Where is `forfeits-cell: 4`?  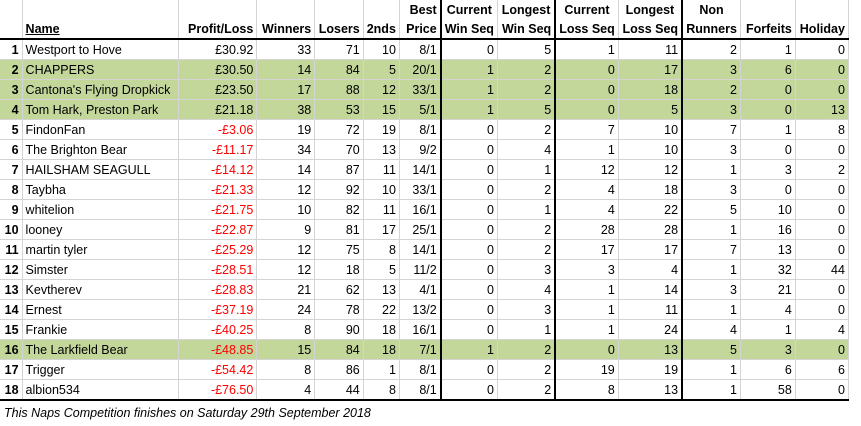
forfeits-cell: 4 is located at coordinates (768, 309).